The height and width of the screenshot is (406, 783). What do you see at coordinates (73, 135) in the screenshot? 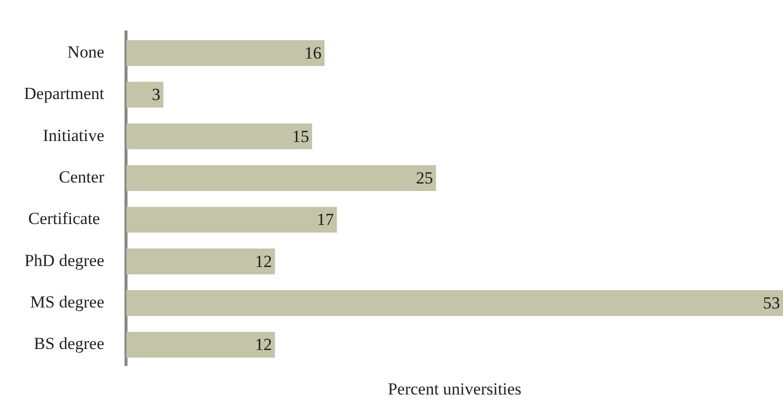
I see `y-tick-label: Initiative` at bounding box center [73, 135].